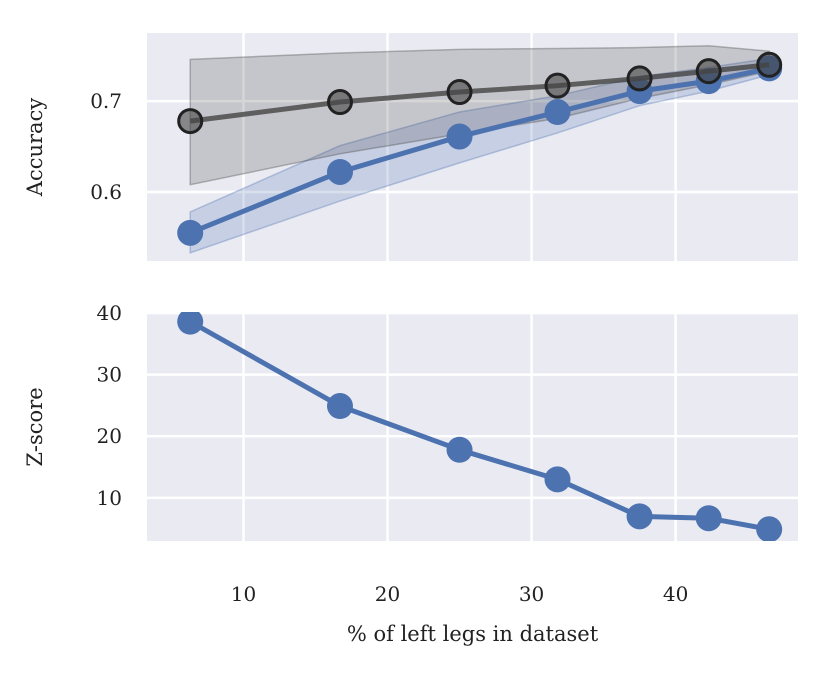  I want to click on y-axis-label: Z-score, so click(35, 426).